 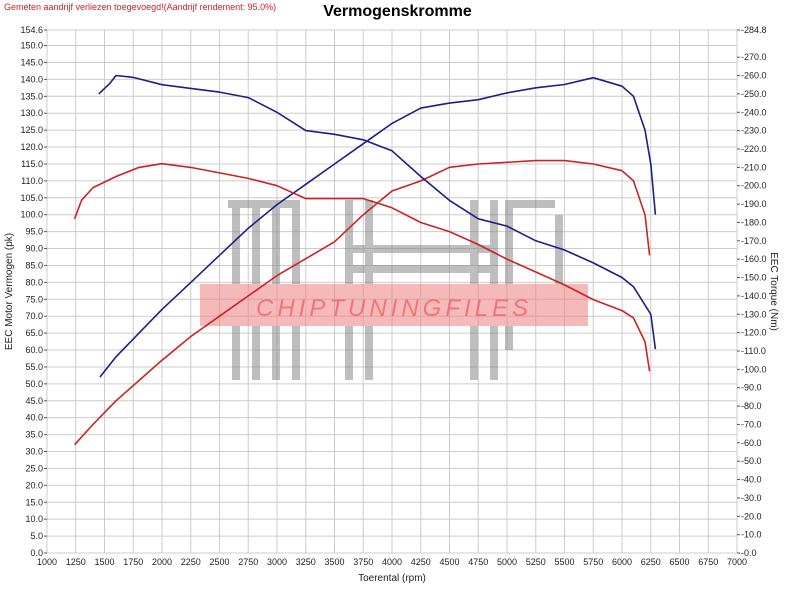 I want to click on y2-tick-label: -180.0, so click(x=754, y=222).